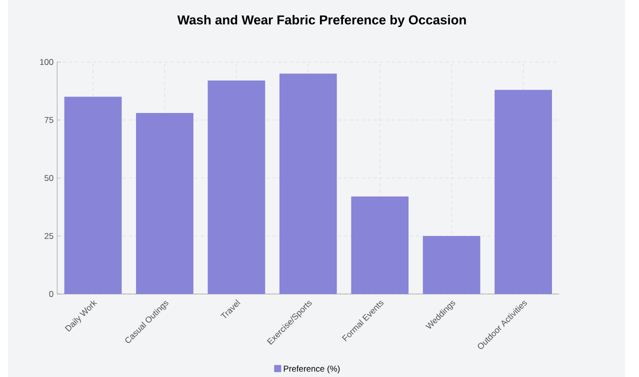 The height and width of the screenshot is (377, 639). What do you see at coordinates (49, 178) in the screenshot?
I see `y-tick-label: 50` at bounding box center [49, 178].